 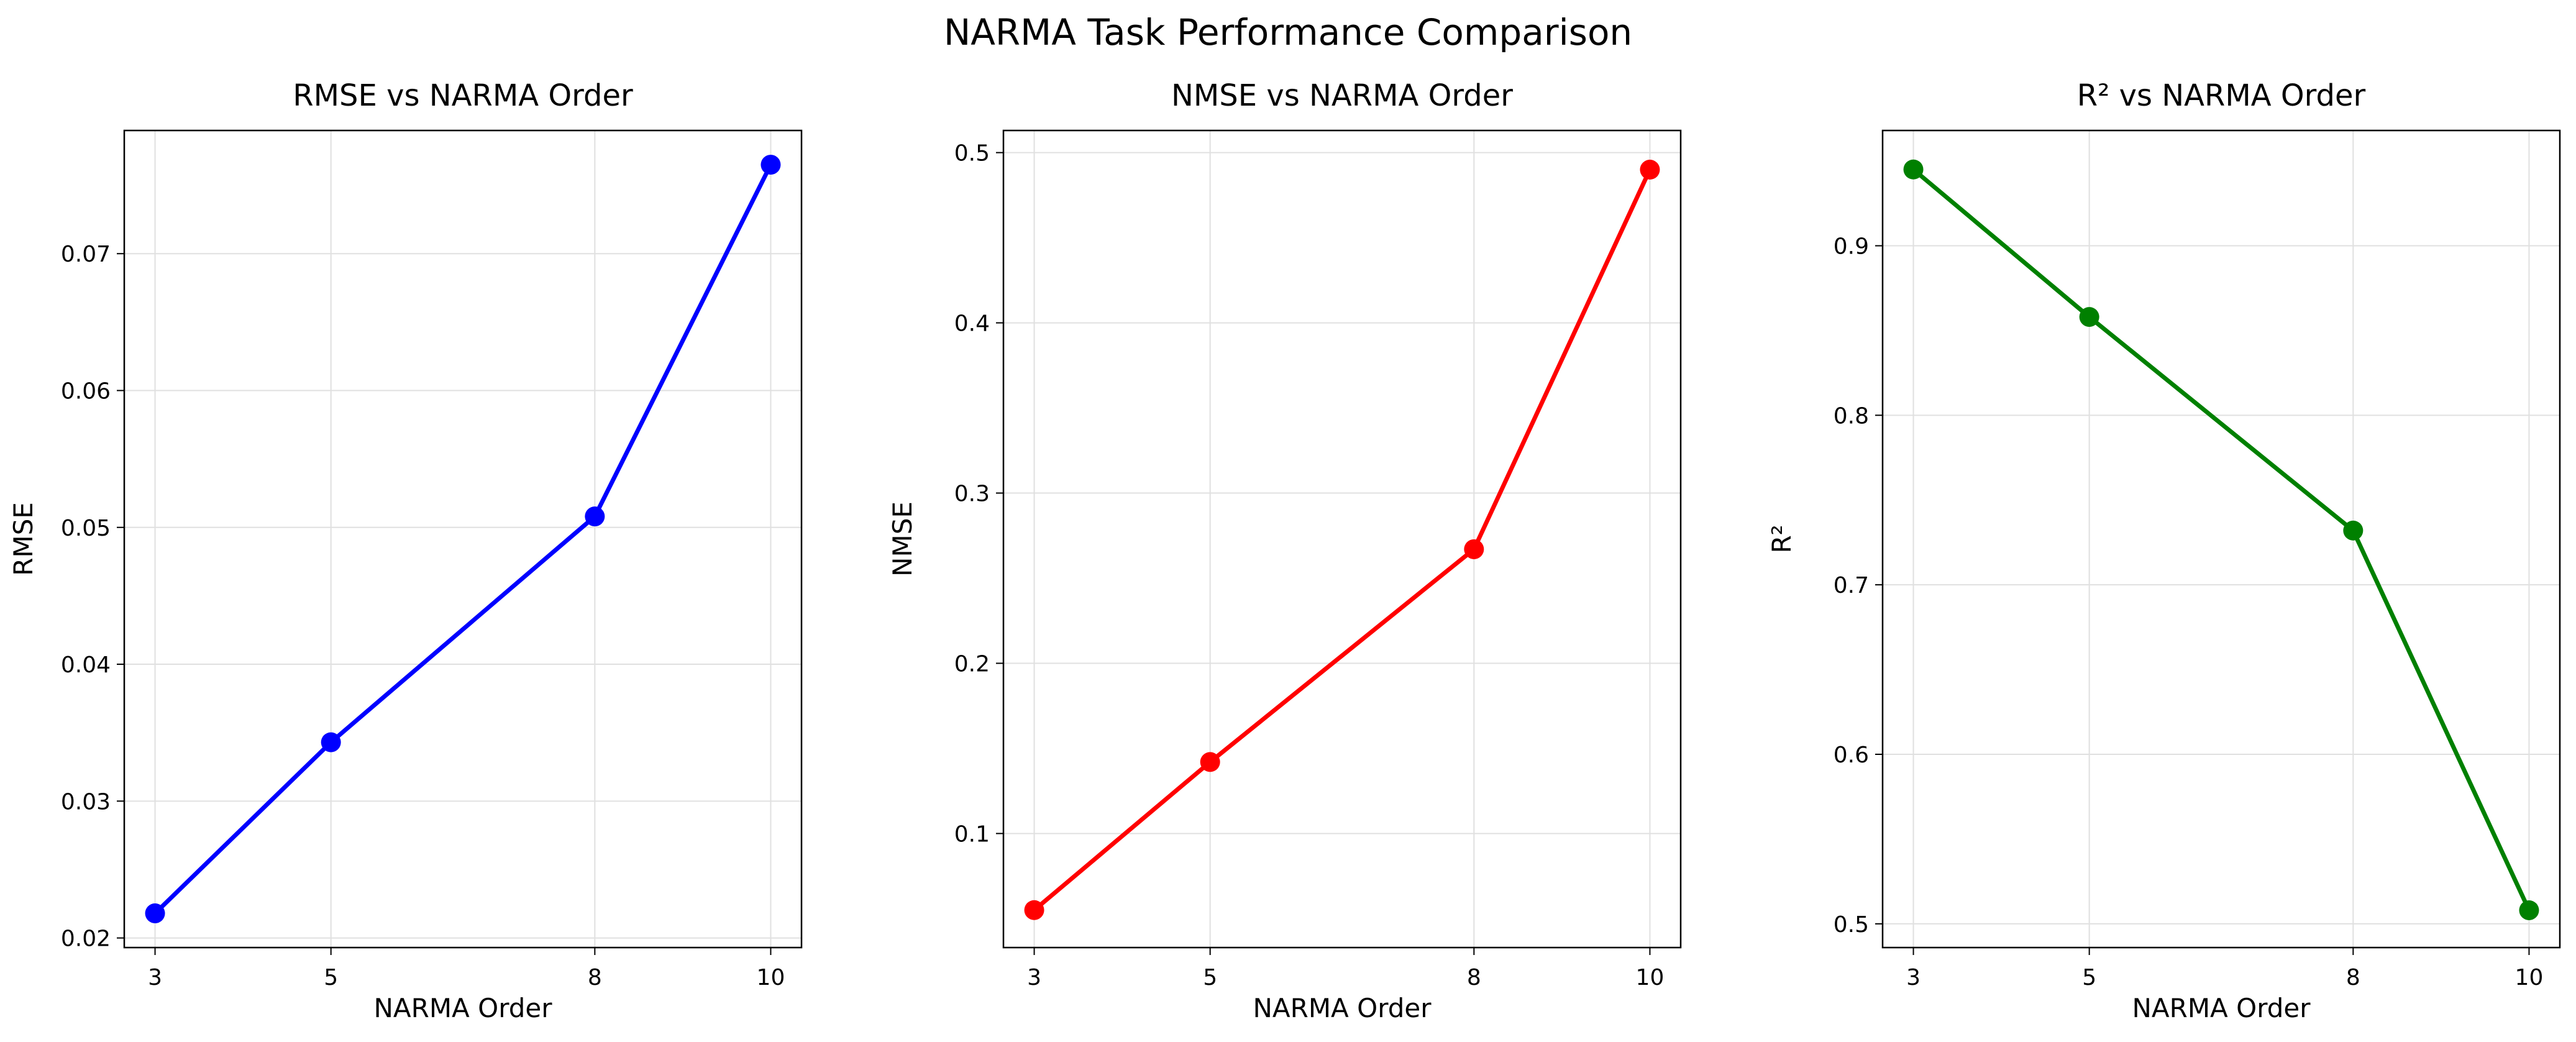 I want to click on y-axis-label: R², so click(x=1781, y=538).